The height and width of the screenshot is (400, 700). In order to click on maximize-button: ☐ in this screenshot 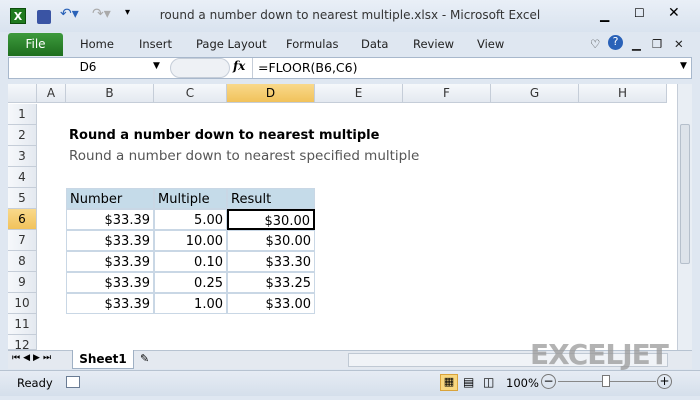, I will do `click(639, 13)`.